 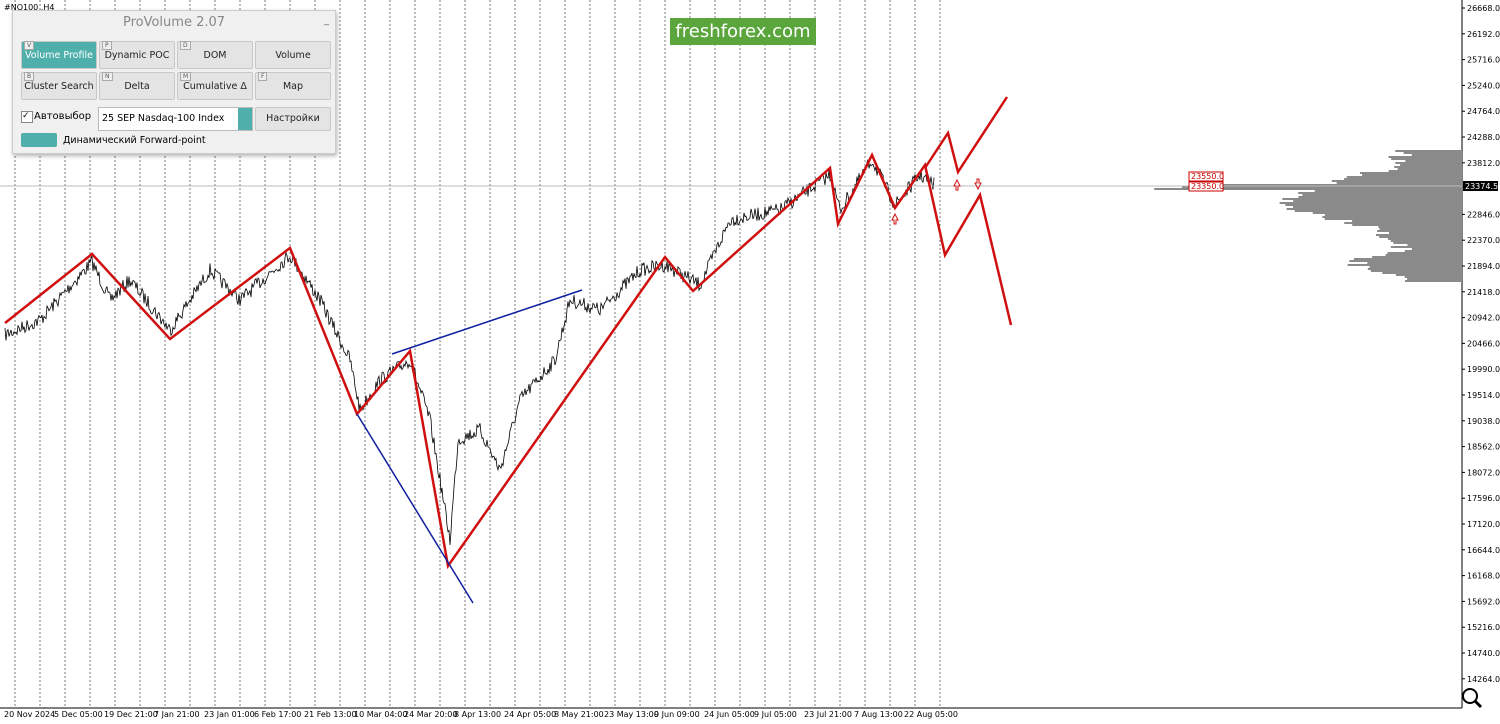 What do you see at coordinates (137, 55) in the screenshot?
I see `tool-button: Dynamic POC P` at bounding box center [137, 55].